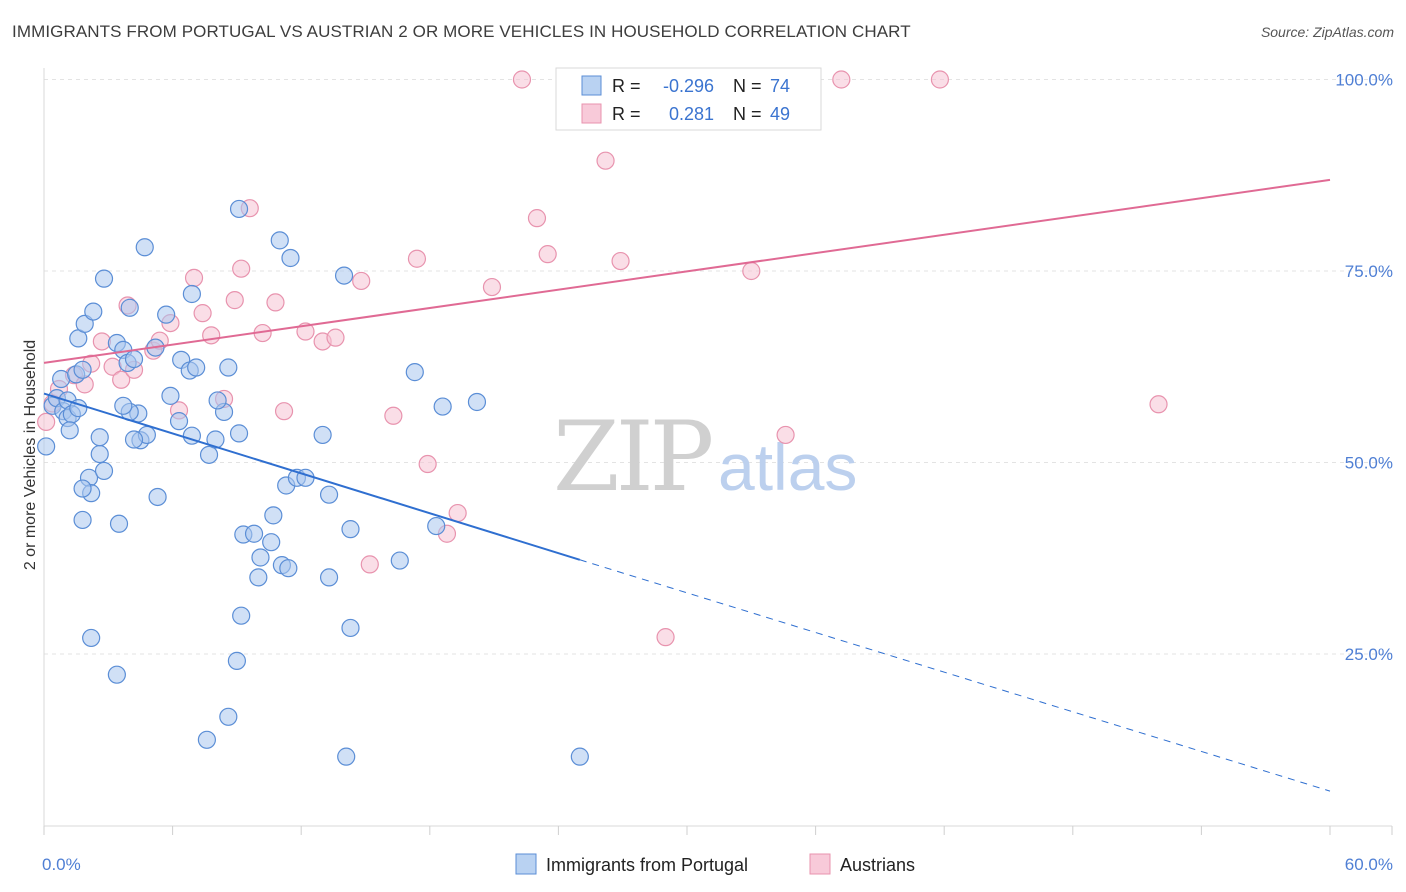  What do you see at coordinates (1369, 463) in the screenshot?
I see `y-tick-label: 50.0%` at bounding box center [1369, 463].